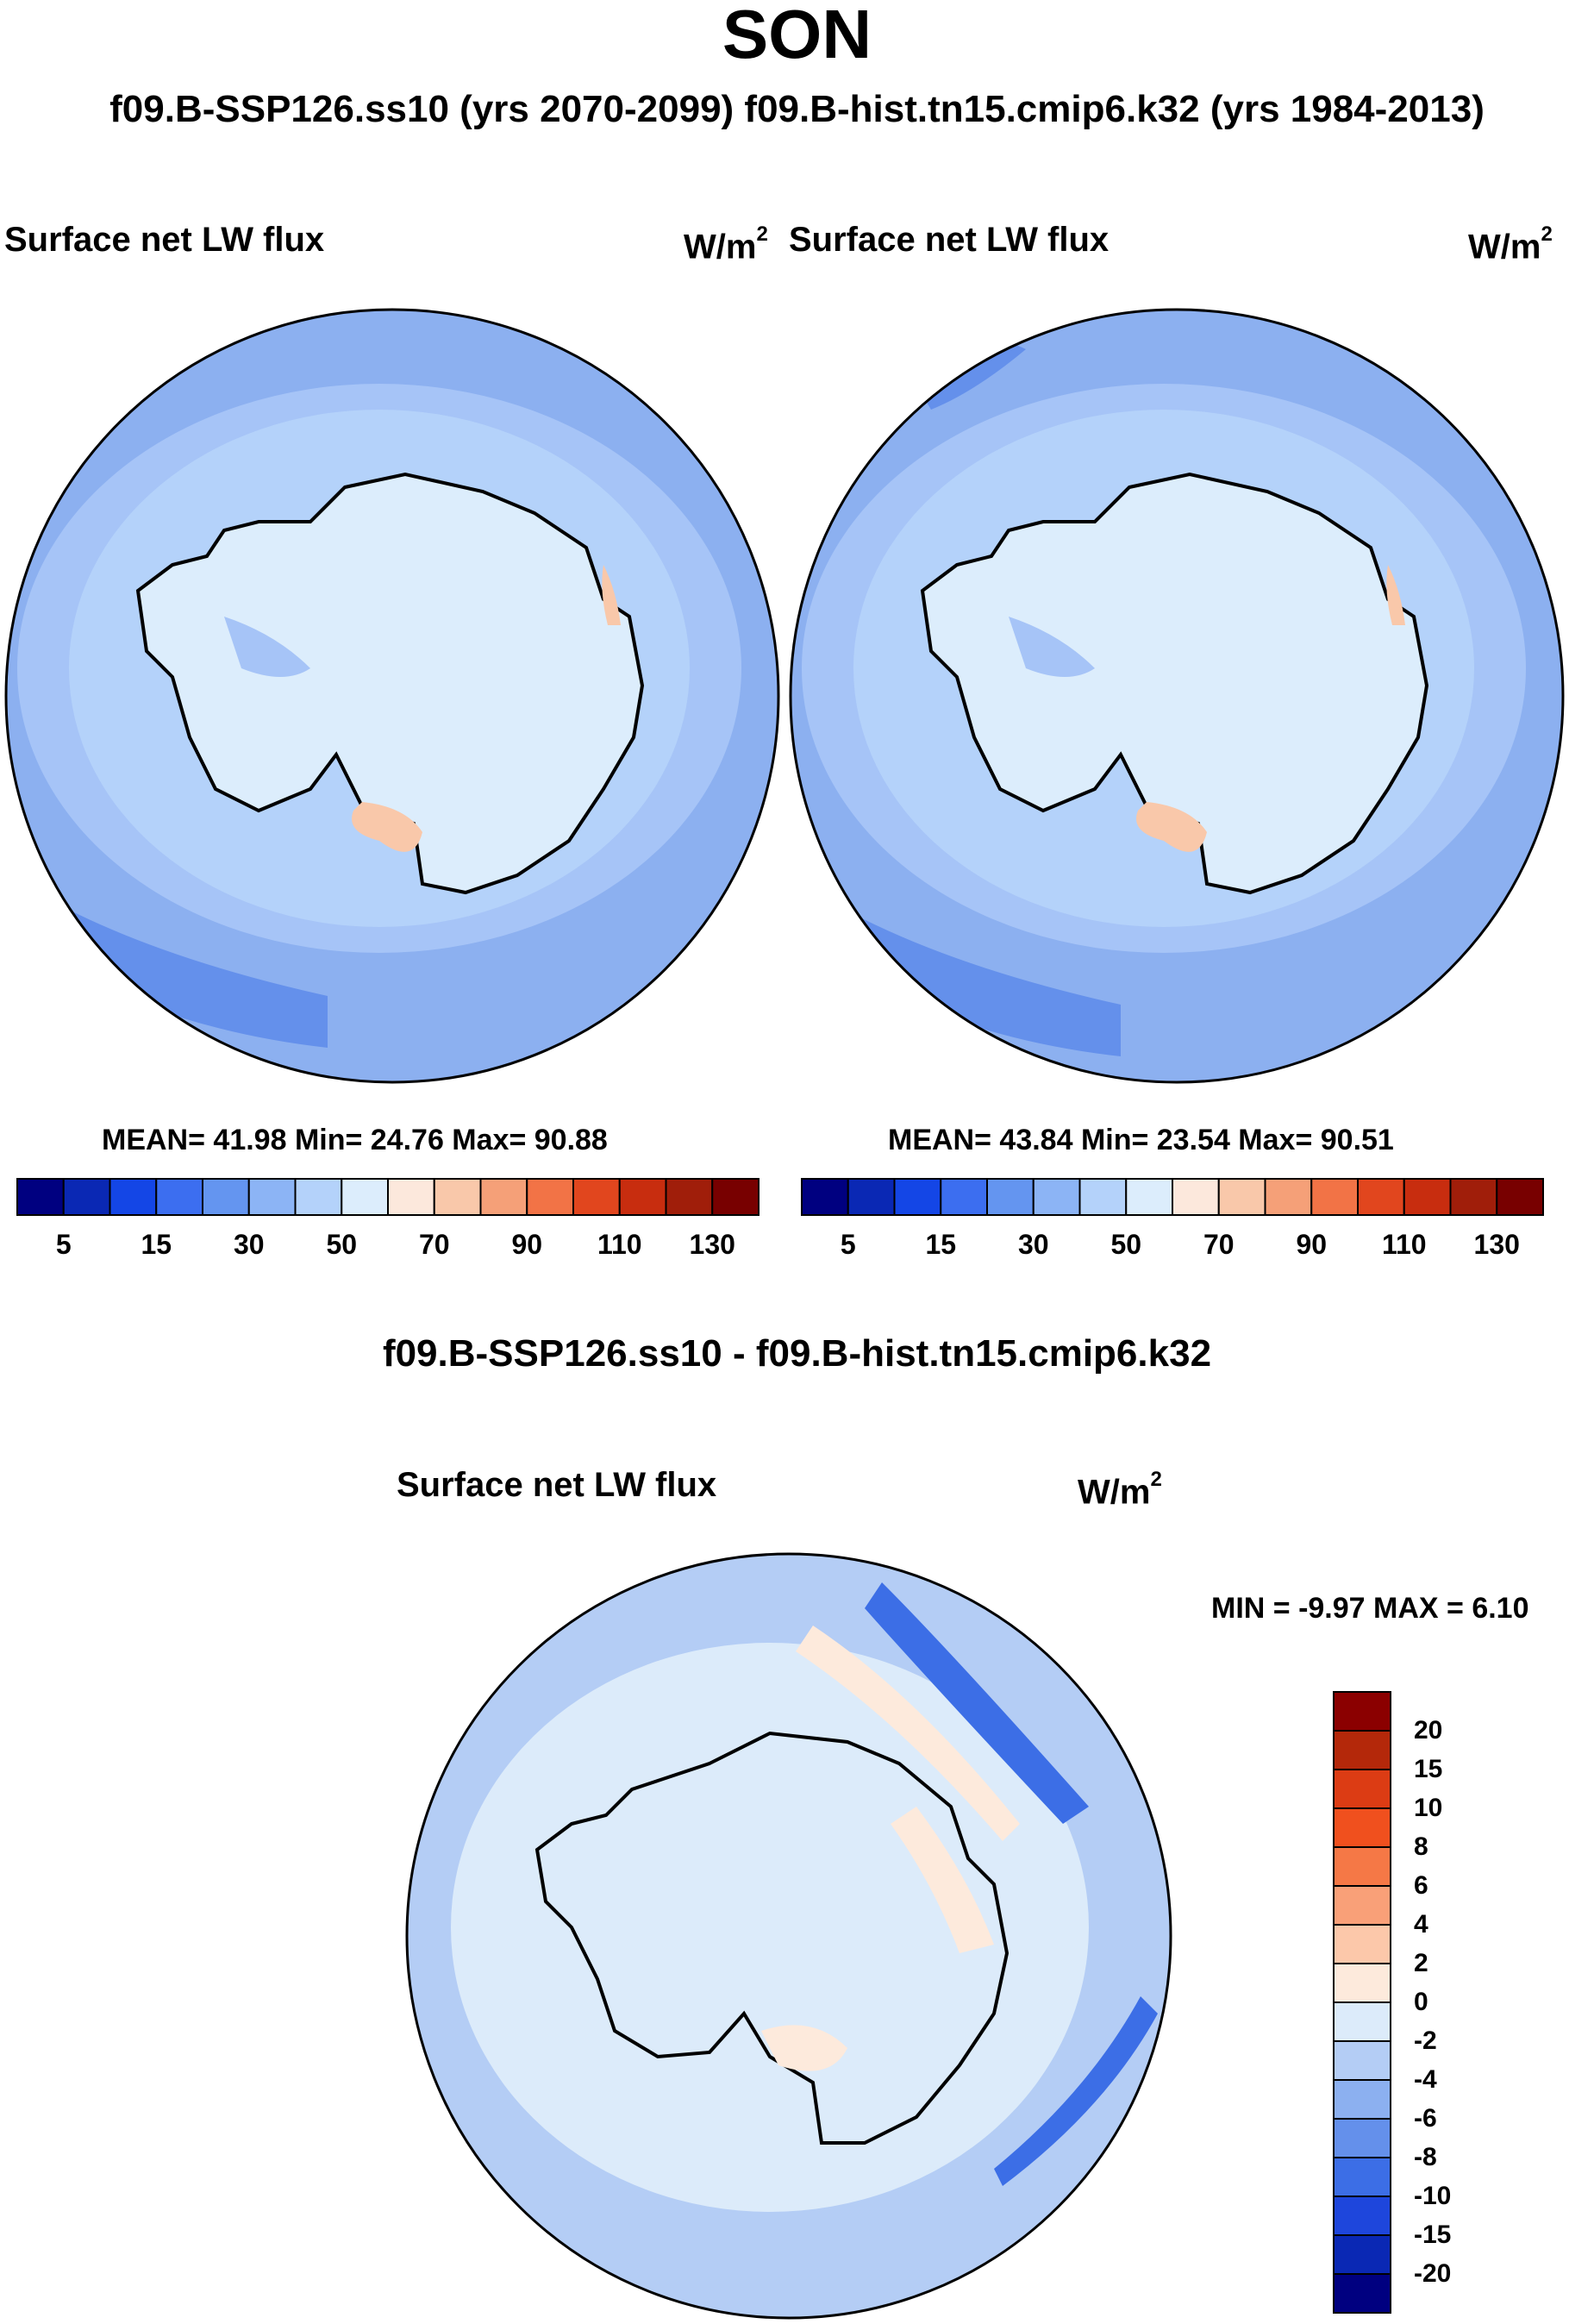  Describe the element at coordinates (612, 595) in the screenshot. I see `map1-warm-coast` at that location.